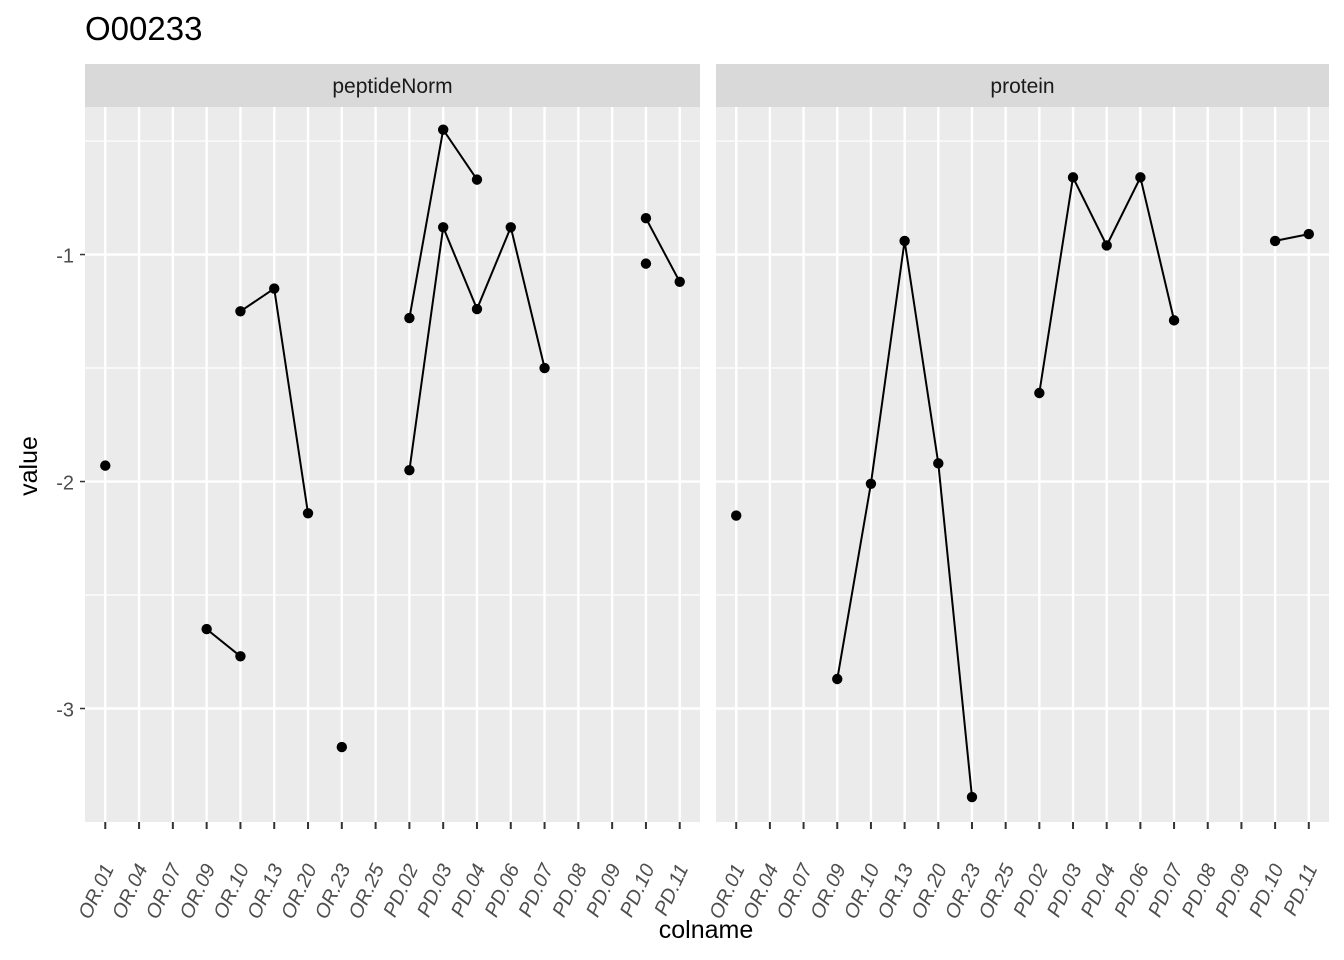 The width and height of the screenshot is (1344, 960). Describe the element at coordinates (65, 484) in the screenshot. I see `y-tick-label: -2` at that location.